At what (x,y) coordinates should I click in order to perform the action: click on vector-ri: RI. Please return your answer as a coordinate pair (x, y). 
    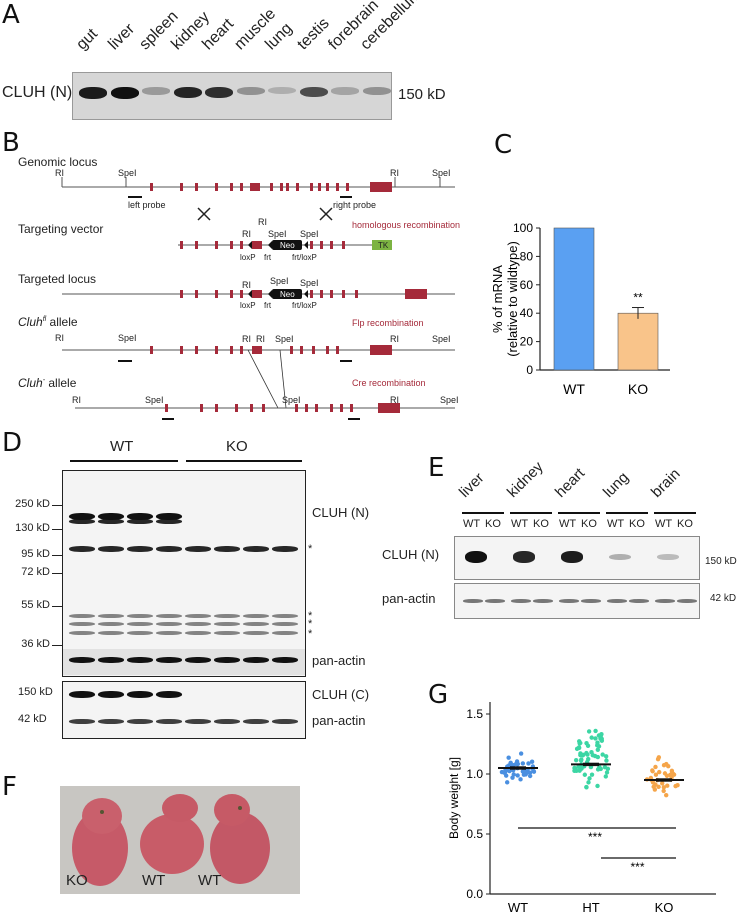
    Looking at the image, I should click on (262, 222).